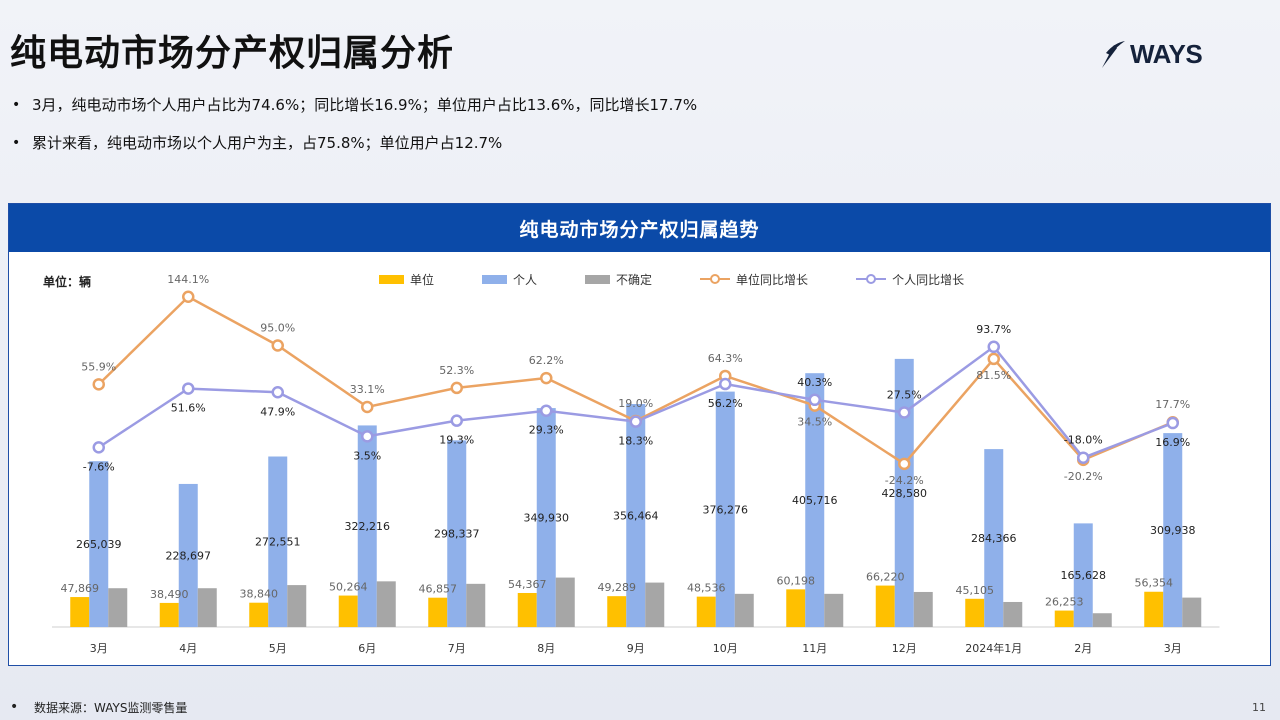  I want to click on bar-label-personal: 265,039, so click(99, 544).